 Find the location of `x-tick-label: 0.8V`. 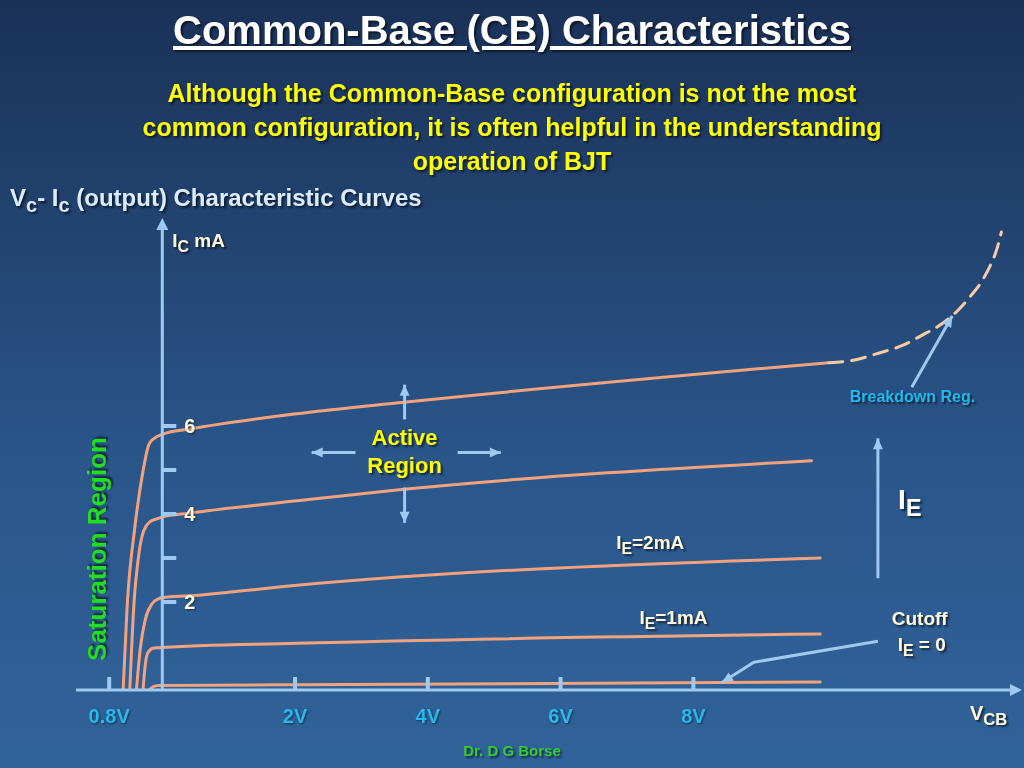

x-tick-label: 0.8V is located at coordinates (109, 716).